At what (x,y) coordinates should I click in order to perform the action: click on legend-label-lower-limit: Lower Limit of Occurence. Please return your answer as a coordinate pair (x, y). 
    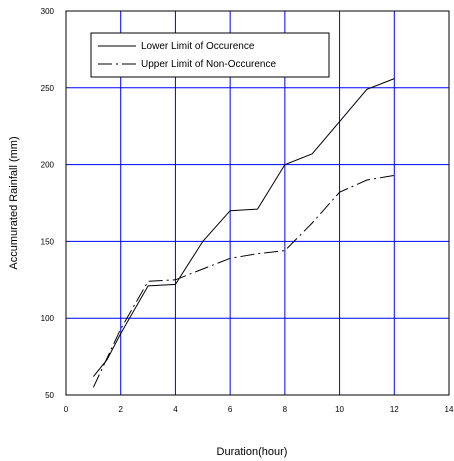
    Looking at the image, I should click on (198, 46).